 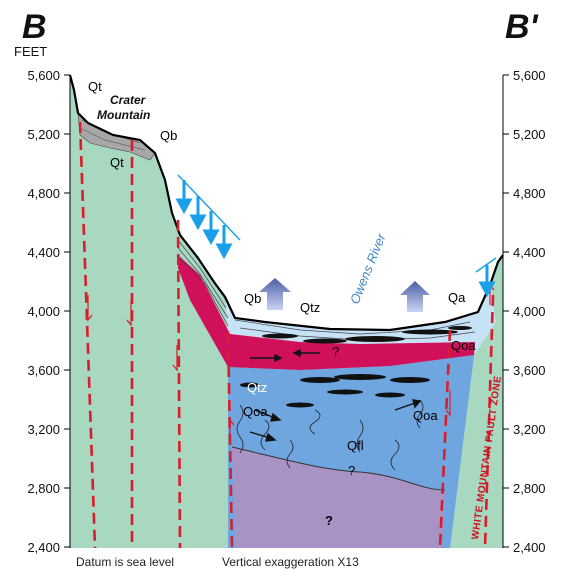 What do you see at coordinates (329, 520) in the screenshot?
I see `unknown-marker-lower: ?` at bounding box center [329, 520].